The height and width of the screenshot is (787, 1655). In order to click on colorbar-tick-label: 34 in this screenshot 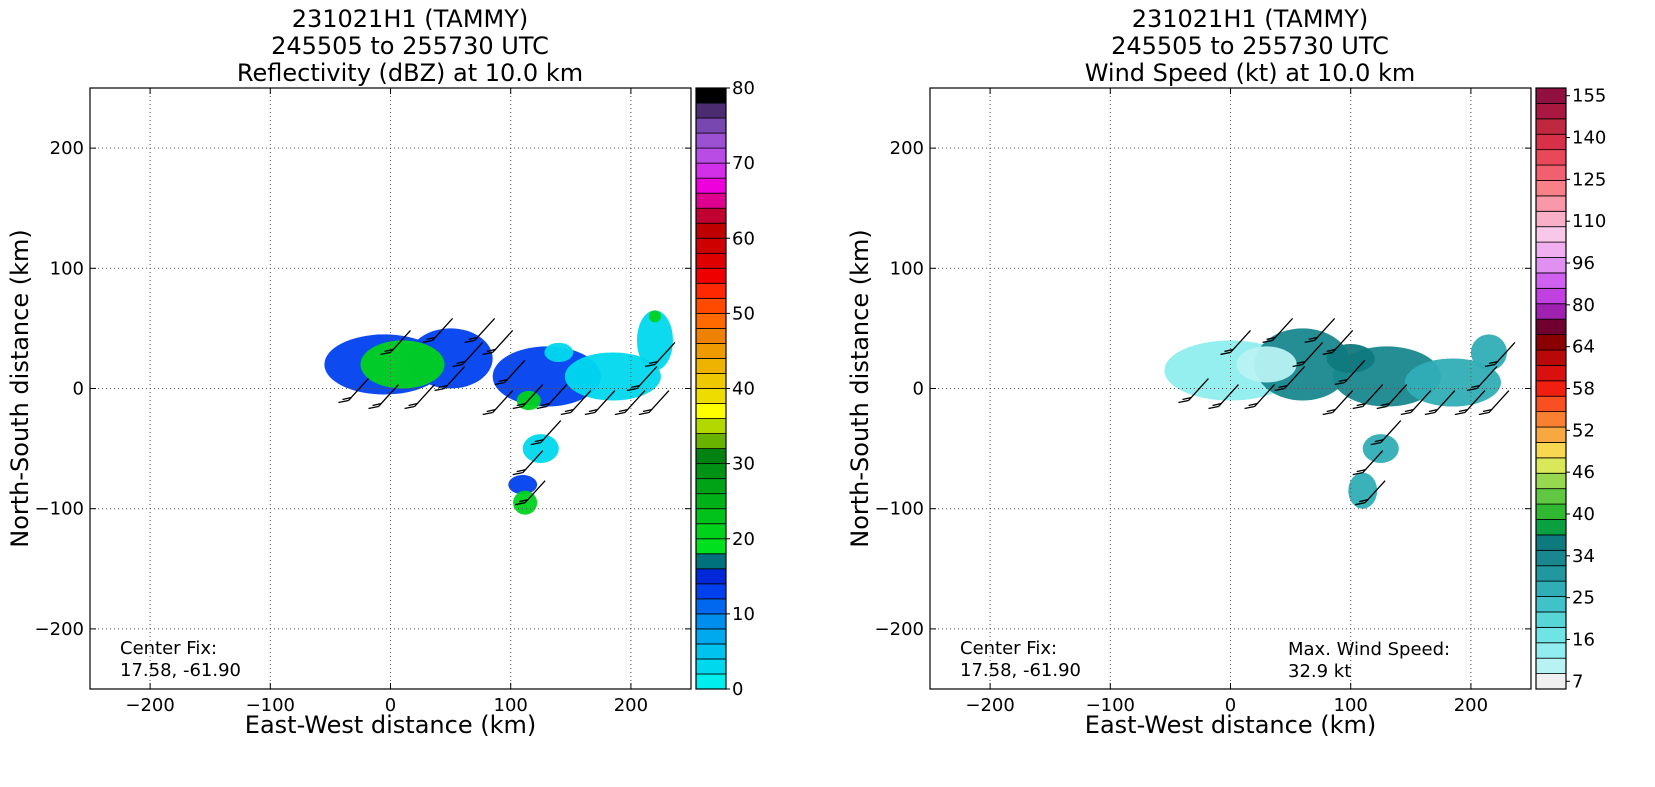, I will do `click(1583, 556)`.